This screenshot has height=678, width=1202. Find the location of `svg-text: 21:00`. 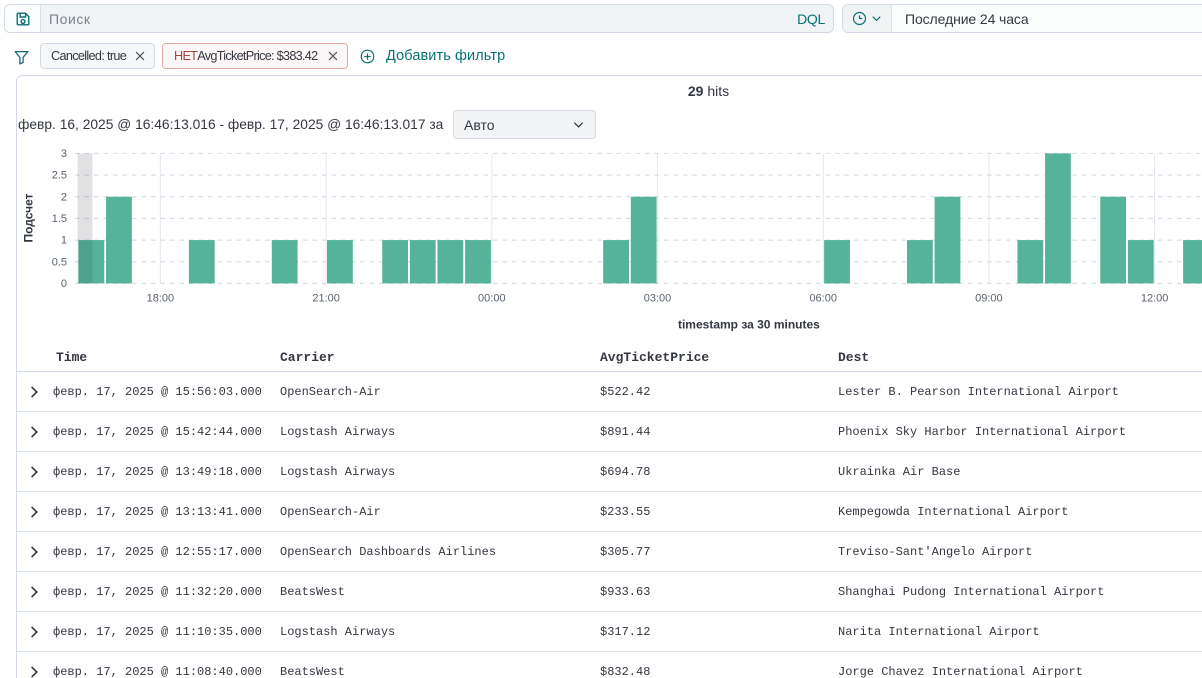

svg-text: 21:00 is located at coordinates (326, 299).